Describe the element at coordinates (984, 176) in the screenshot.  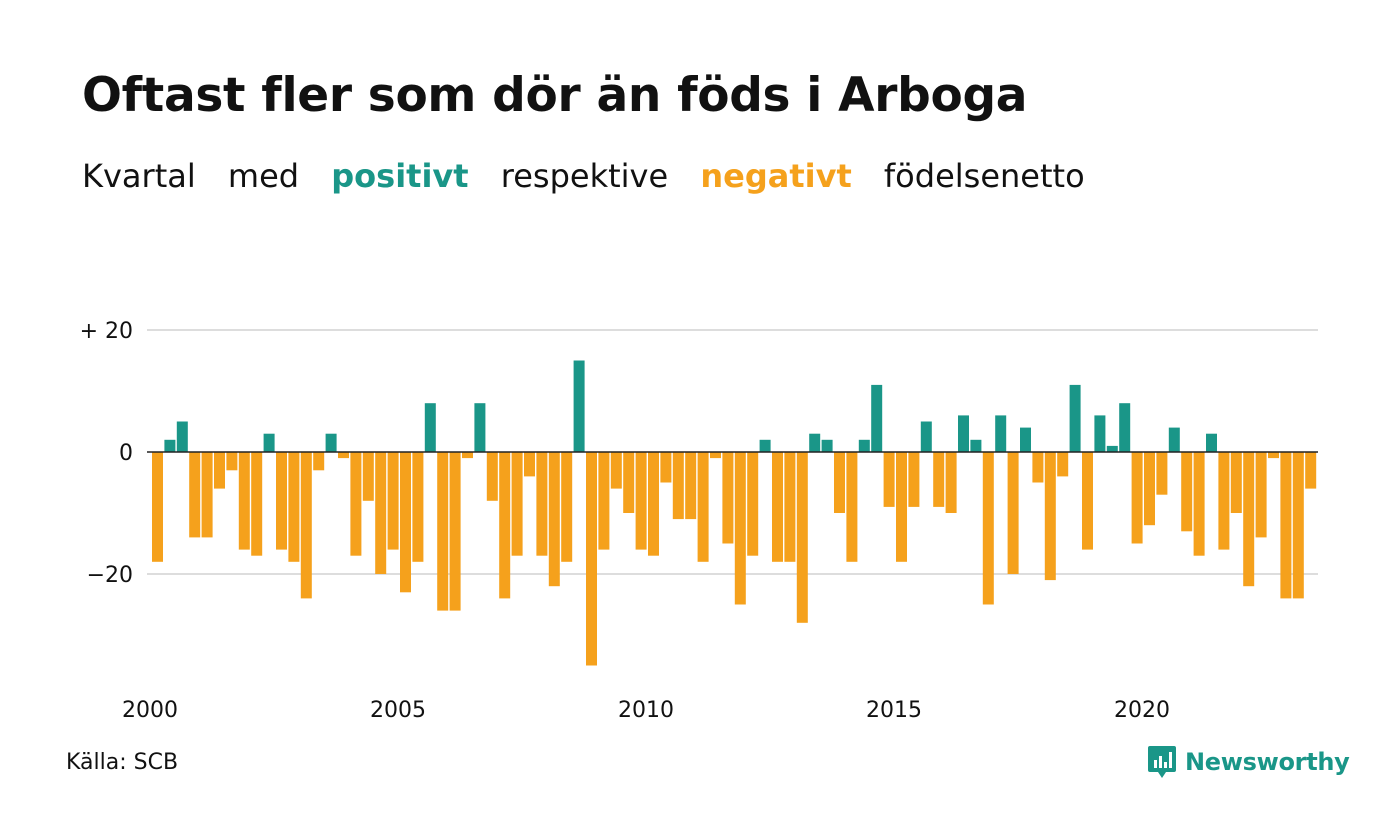
I see `subtitle-text-fodelsenetto: födelsenetto` at that location.